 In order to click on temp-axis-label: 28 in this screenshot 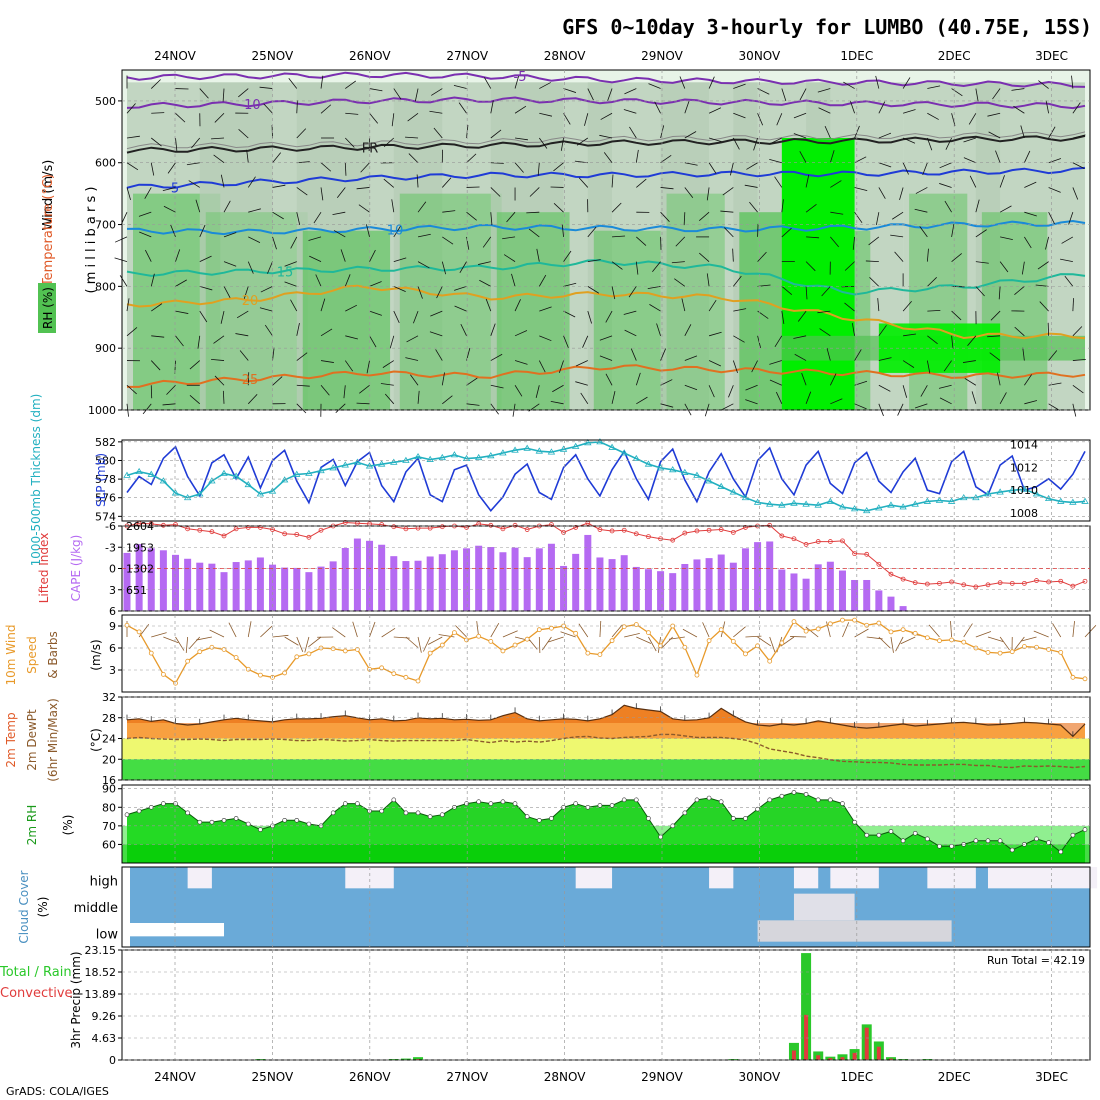, I will do `click(109, 718)`.